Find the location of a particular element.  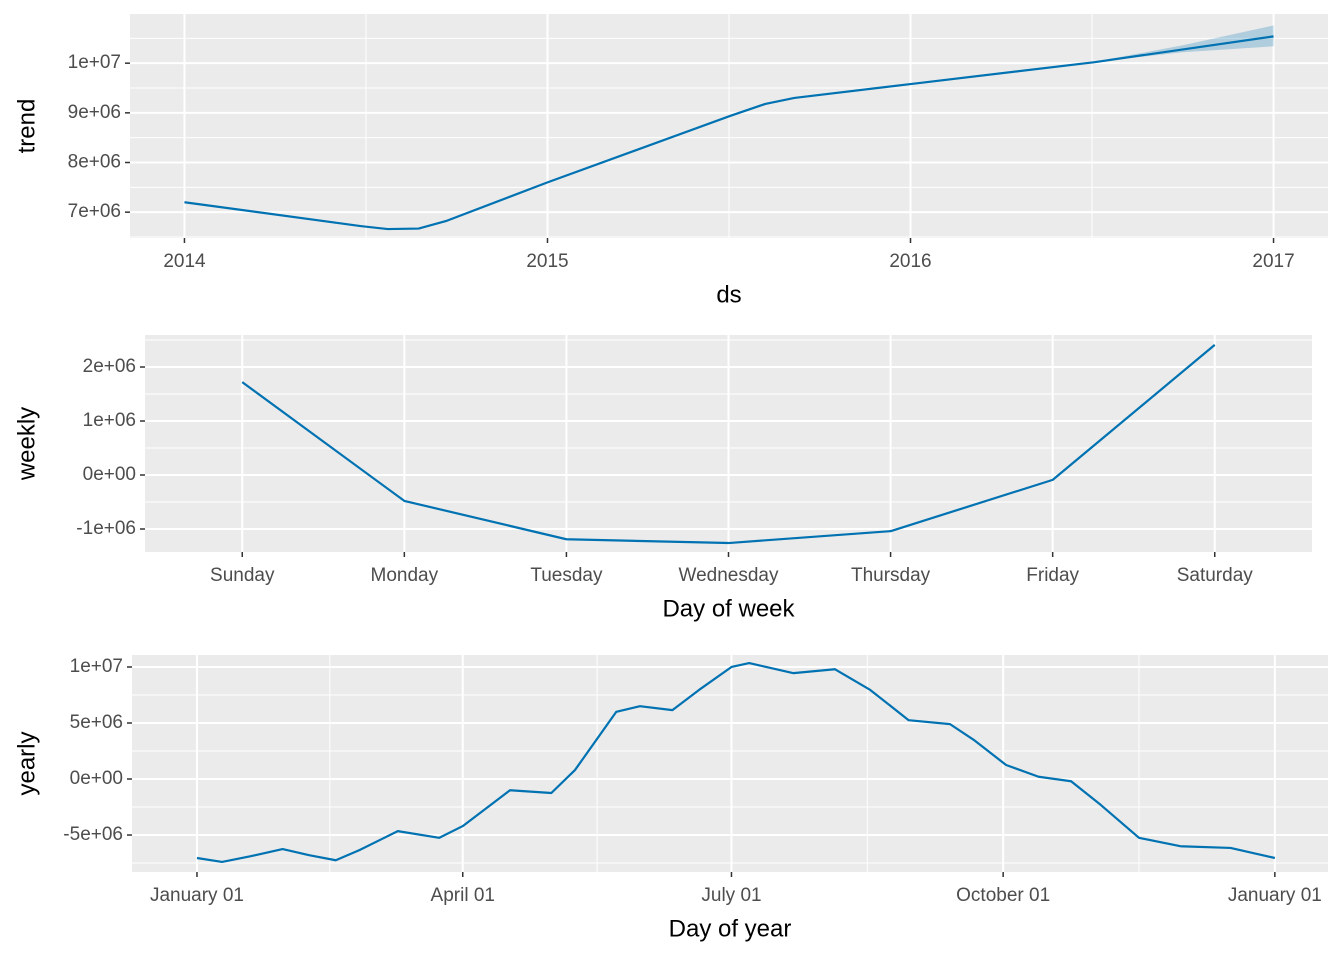

y-tick-label: 5e+06 is located at coordinates (96, 722).